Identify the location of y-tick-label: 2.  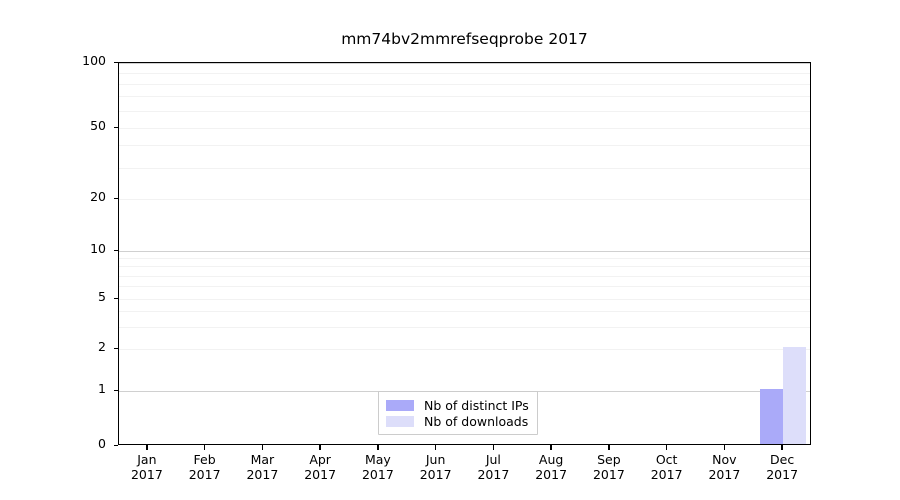
(102, 346).